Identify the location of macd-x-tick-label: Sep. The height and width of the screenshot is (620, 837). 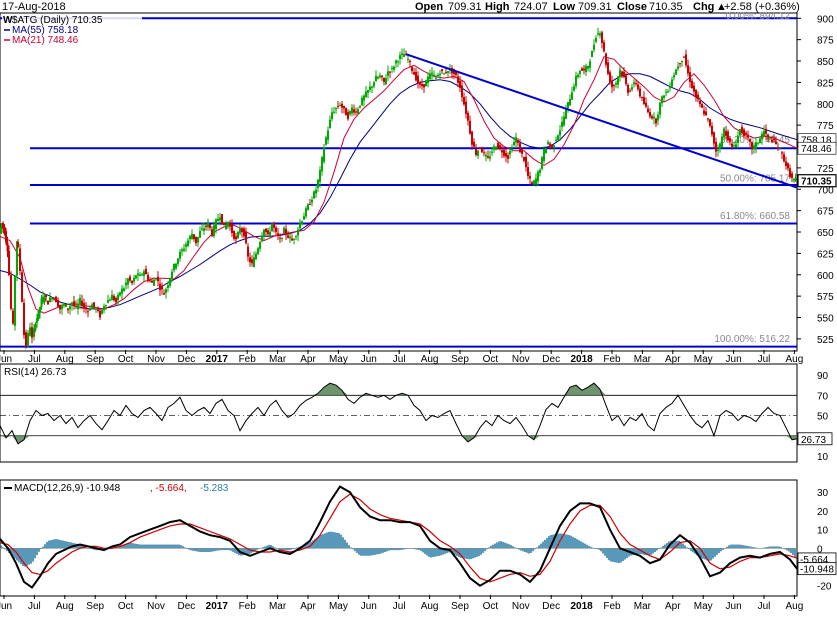
(95, 606).